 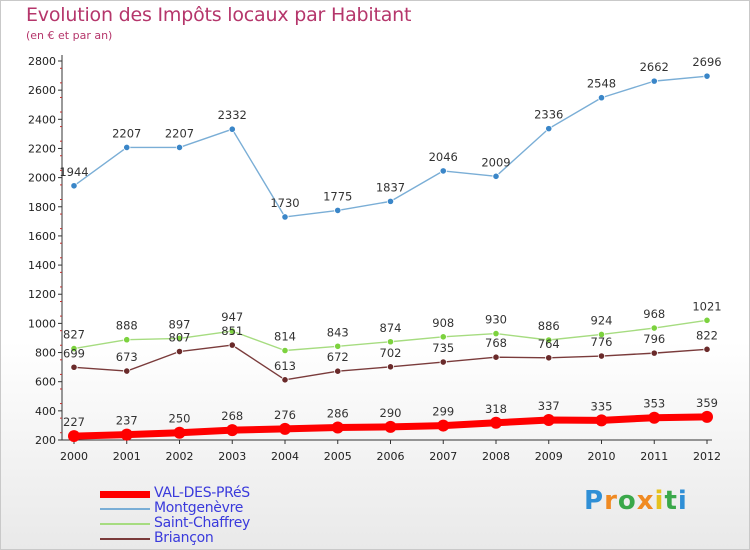 What do you see at coordinates (443, 412) in the screenshot?
I see `data-label-val-des-pres: 299` at bounding box center [443, 412].